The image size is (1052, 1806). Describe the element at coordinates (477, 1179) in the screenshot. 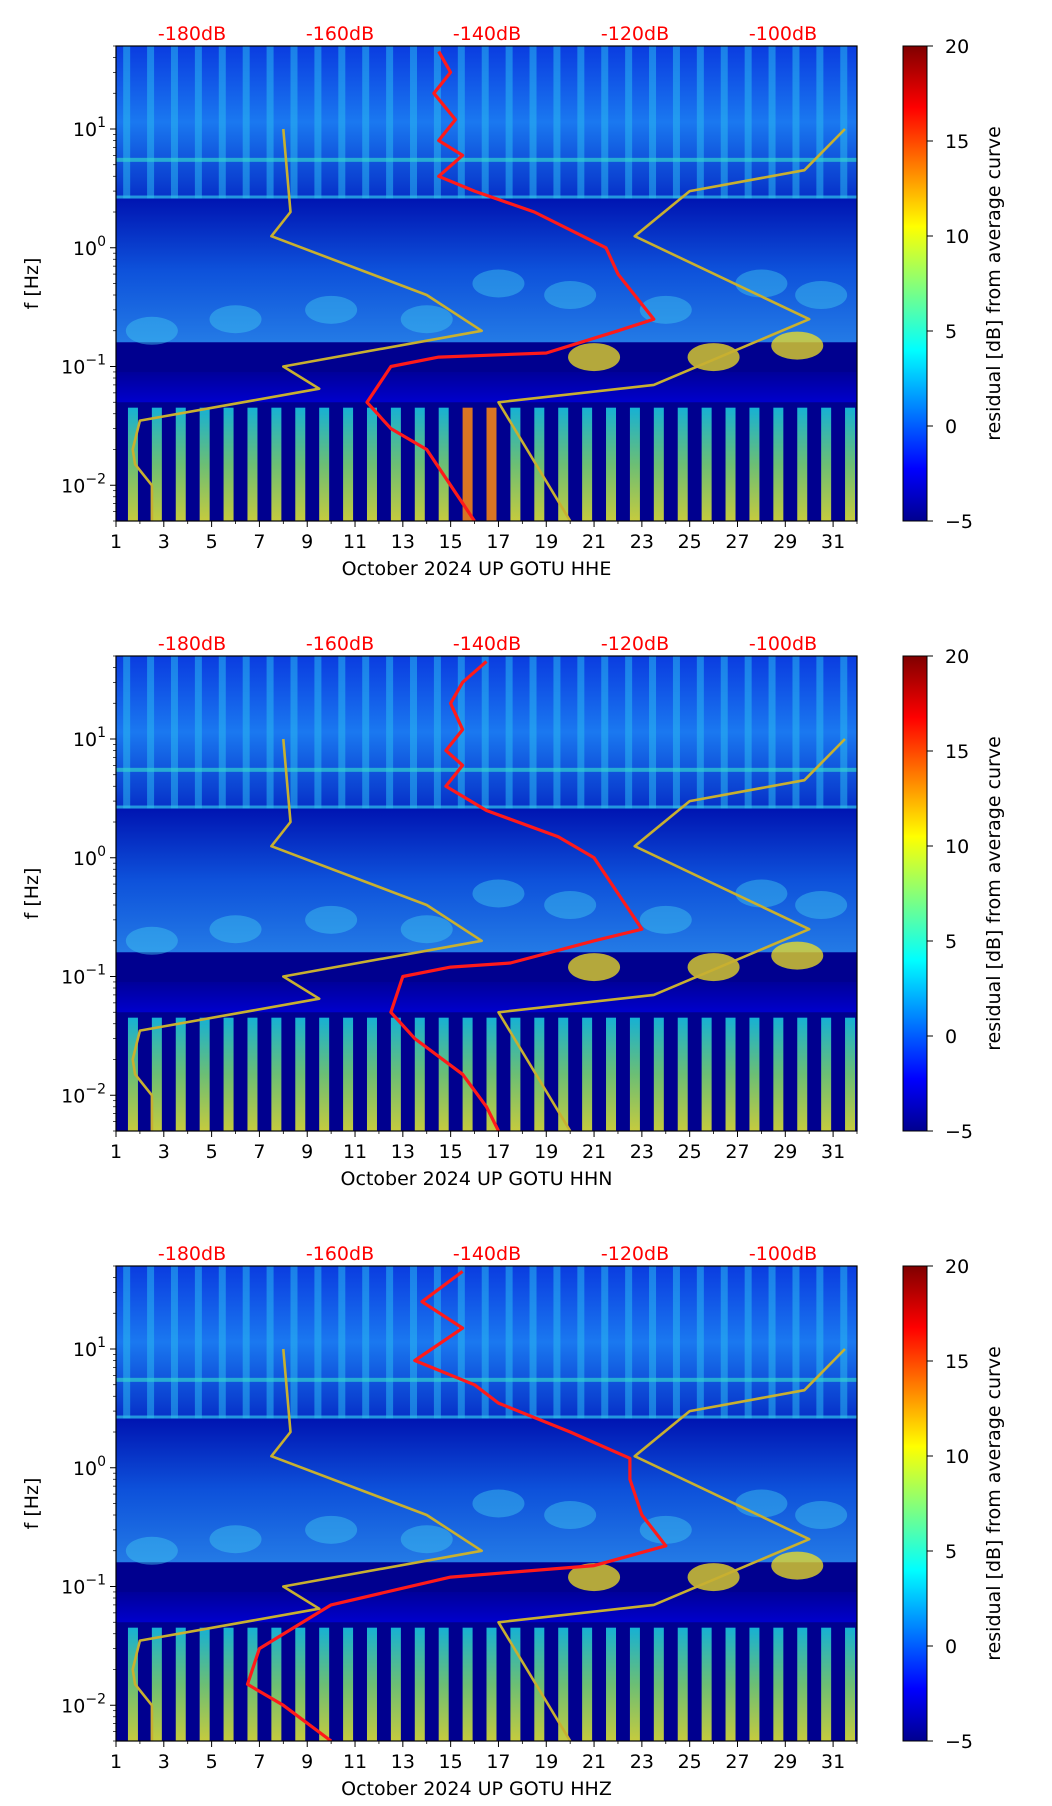

I see `x-axis-label: October 2024 UP GOTU HHN` at that location.